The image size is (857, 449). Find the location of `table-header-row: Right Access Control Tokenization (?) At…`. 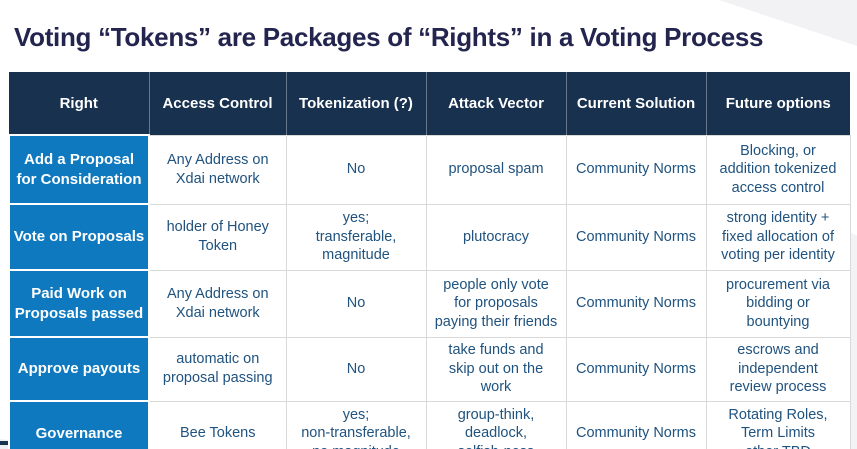

table-header-row: Right Access Control Tokenization (?) At… is located at coordinates (429, 103).